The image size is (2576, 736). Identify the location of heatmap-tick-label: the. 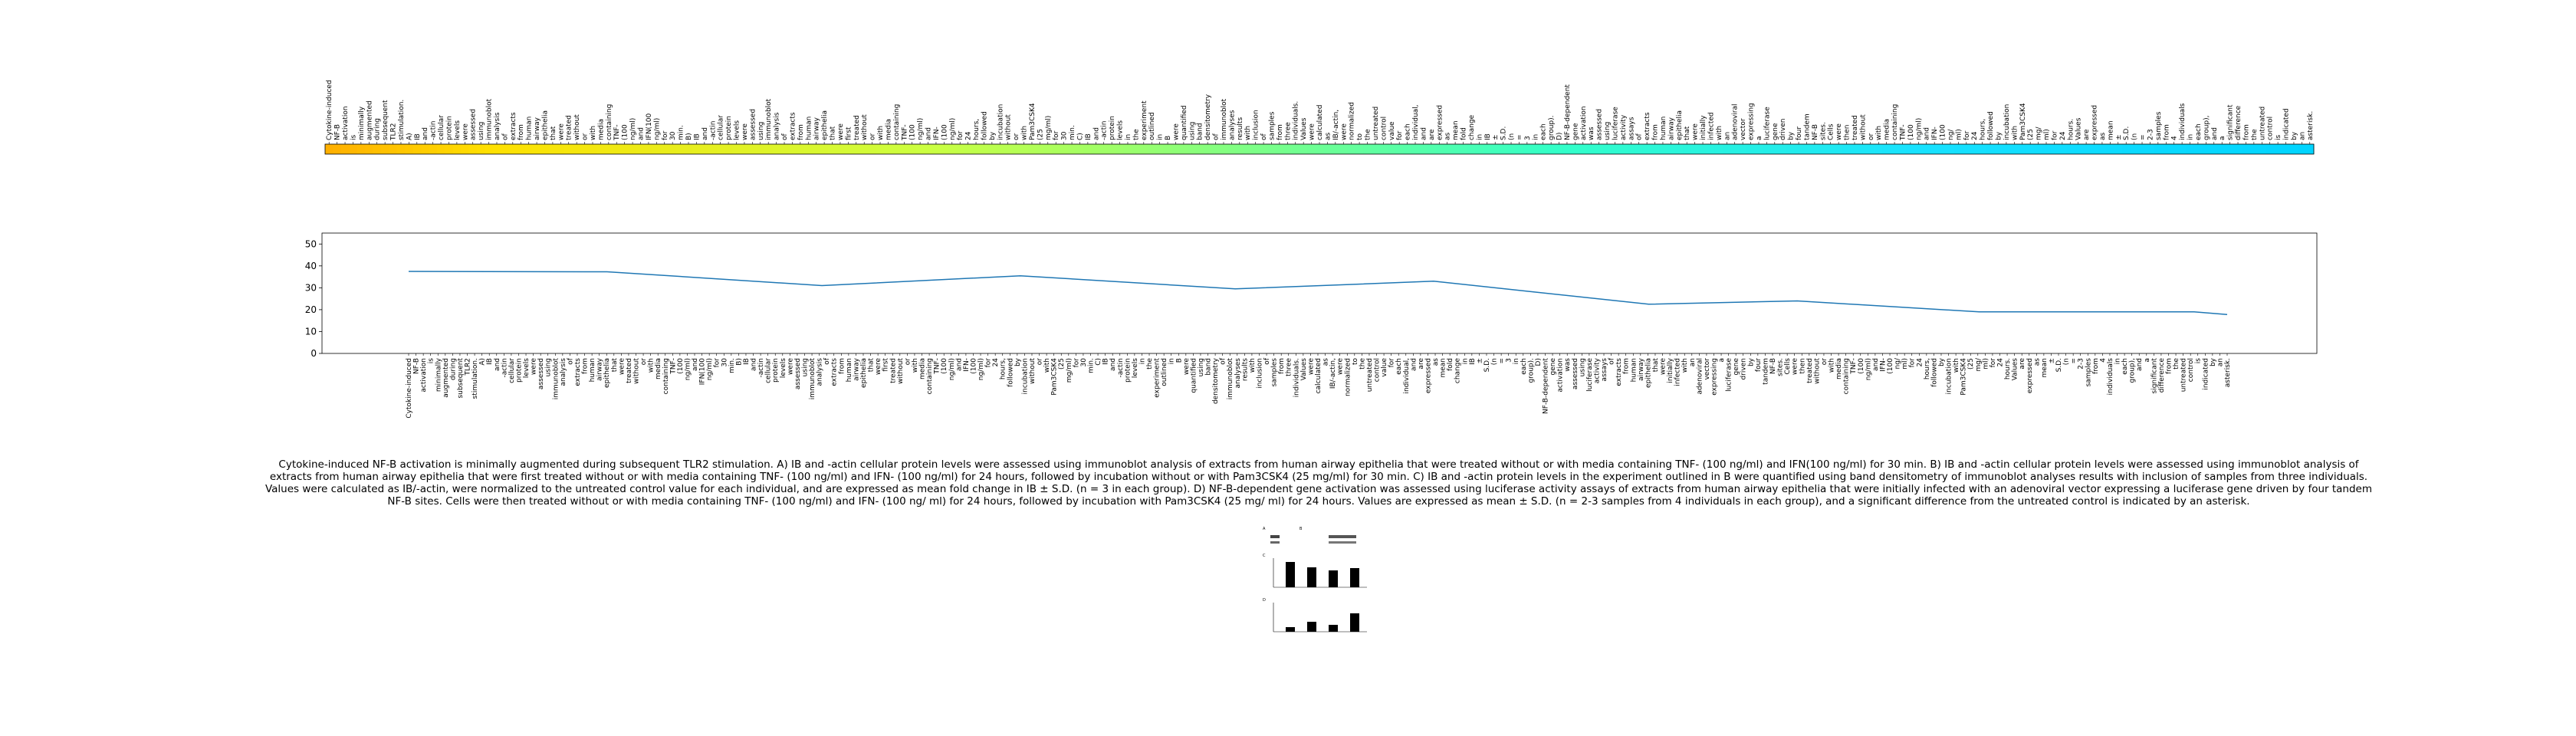
(2255, 134).